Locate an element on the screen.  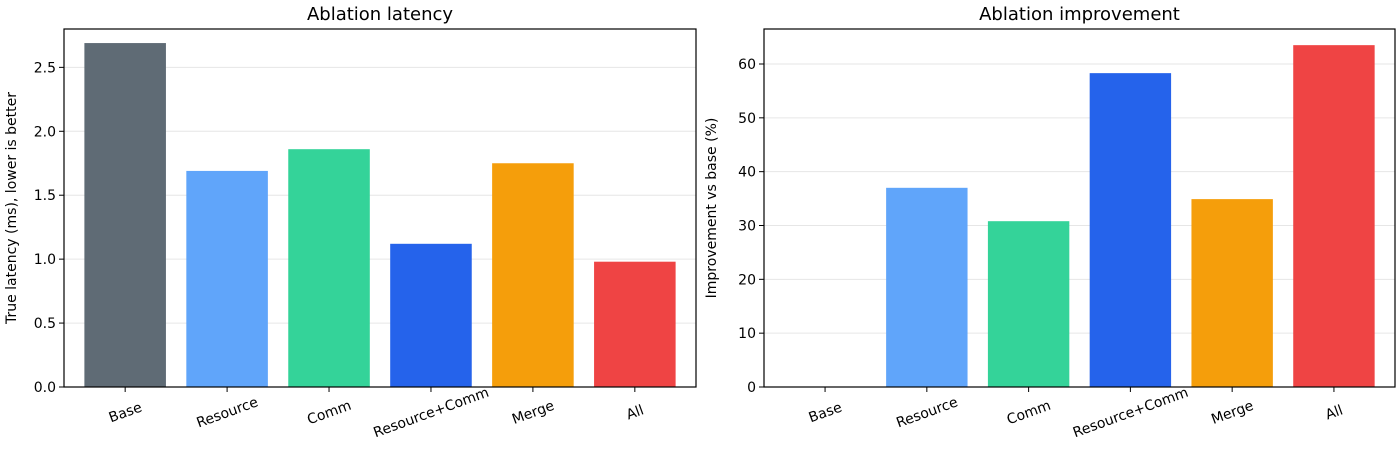
y-tick-label: 0 is located at coordinates (751, 388).